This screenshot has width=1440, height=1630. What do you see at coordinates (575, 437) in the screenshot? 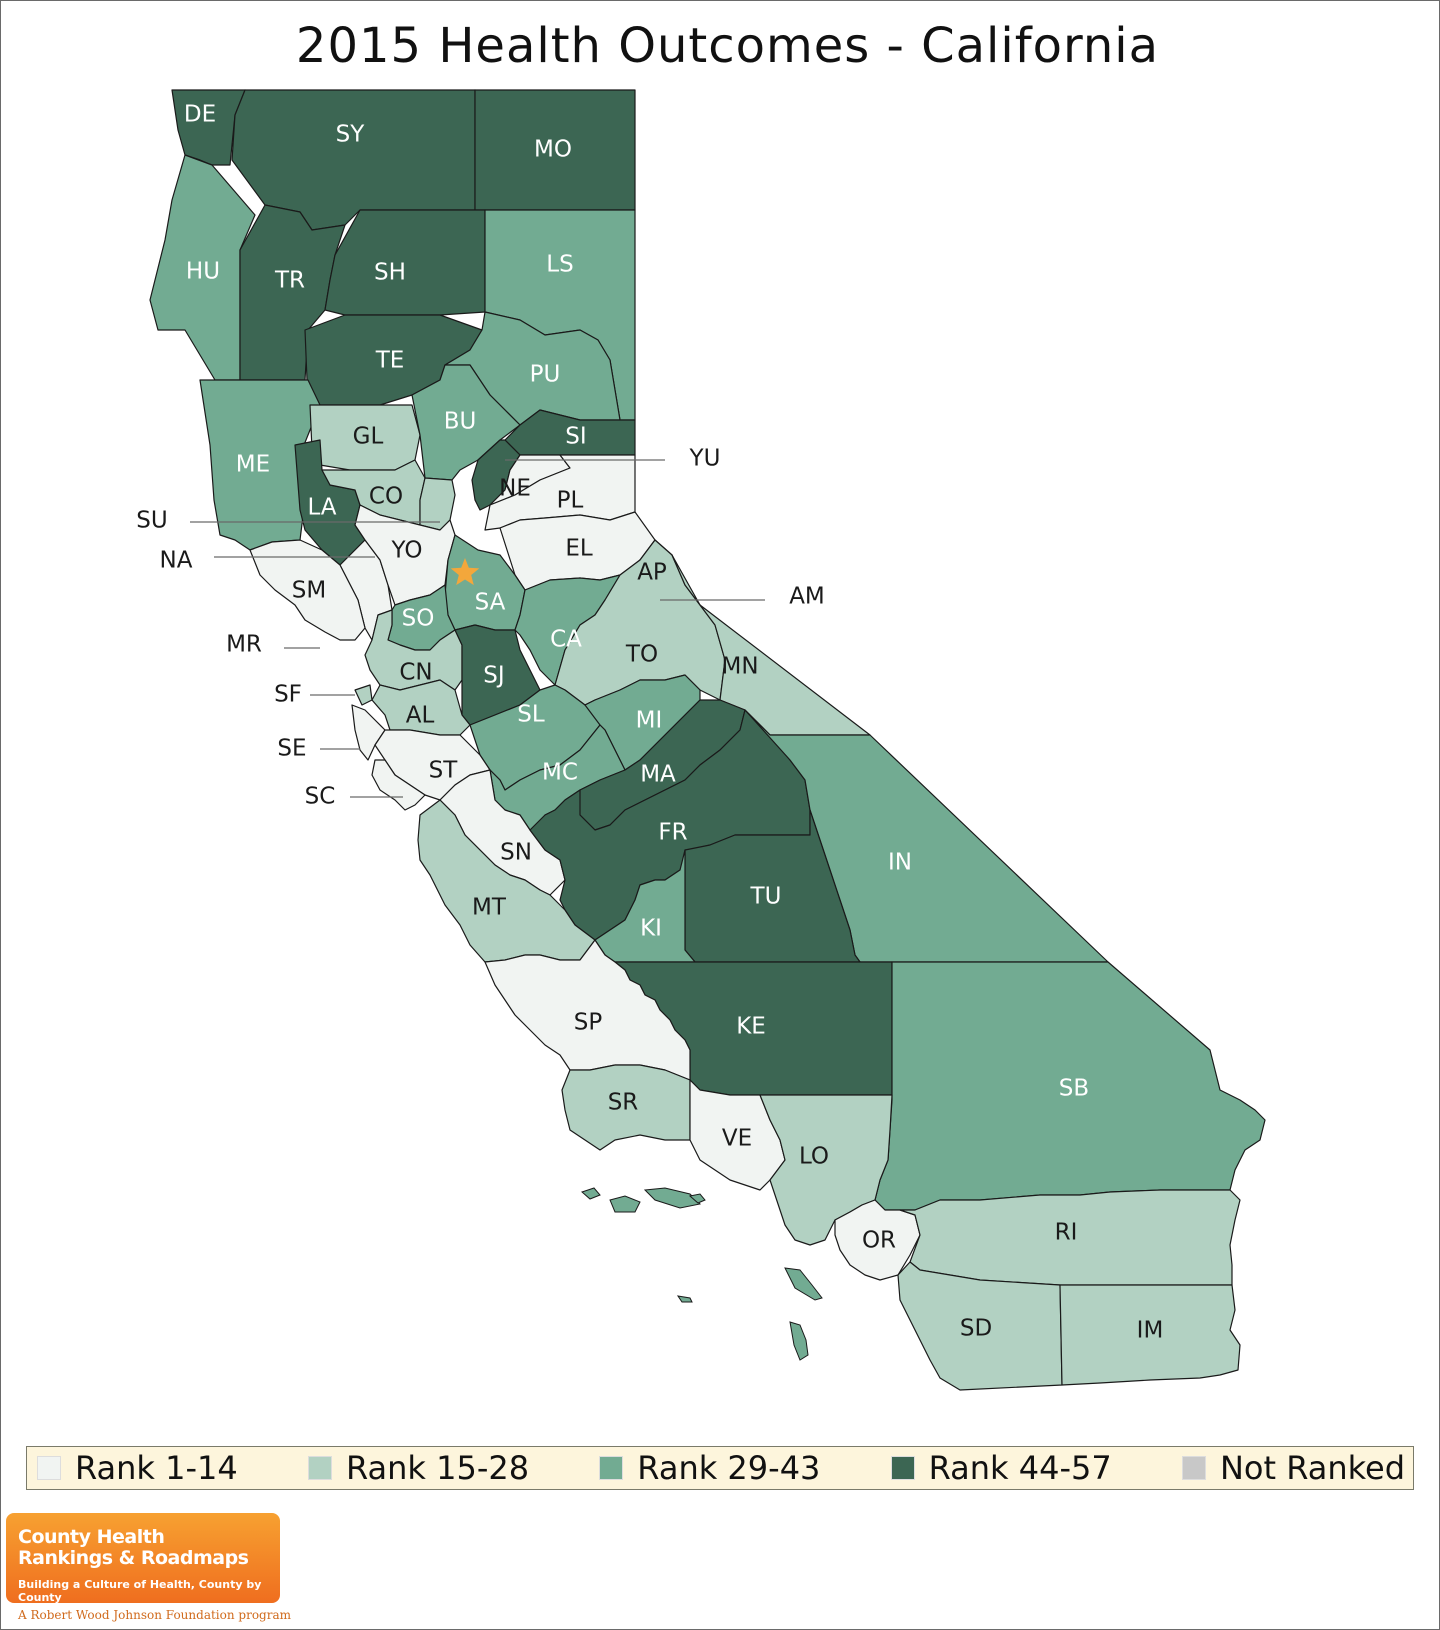
I see `county-label-si: SI` at bounding box center [575, 437].